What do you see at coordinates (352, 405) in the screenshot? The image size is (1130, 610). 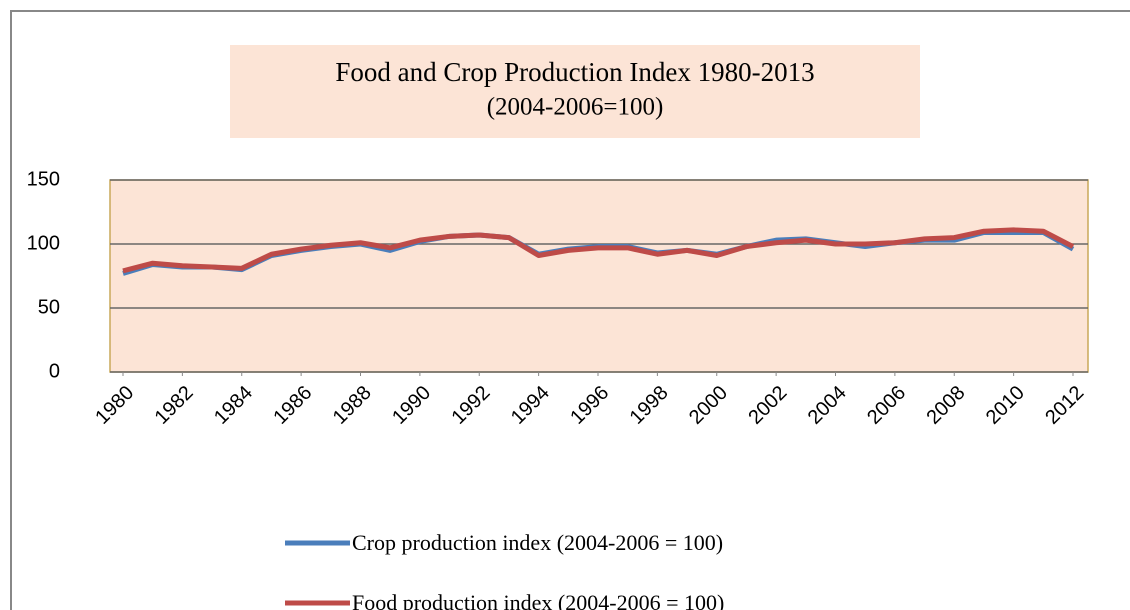 I see `x-tick-label: 1988` at bounding box center [352, 405].